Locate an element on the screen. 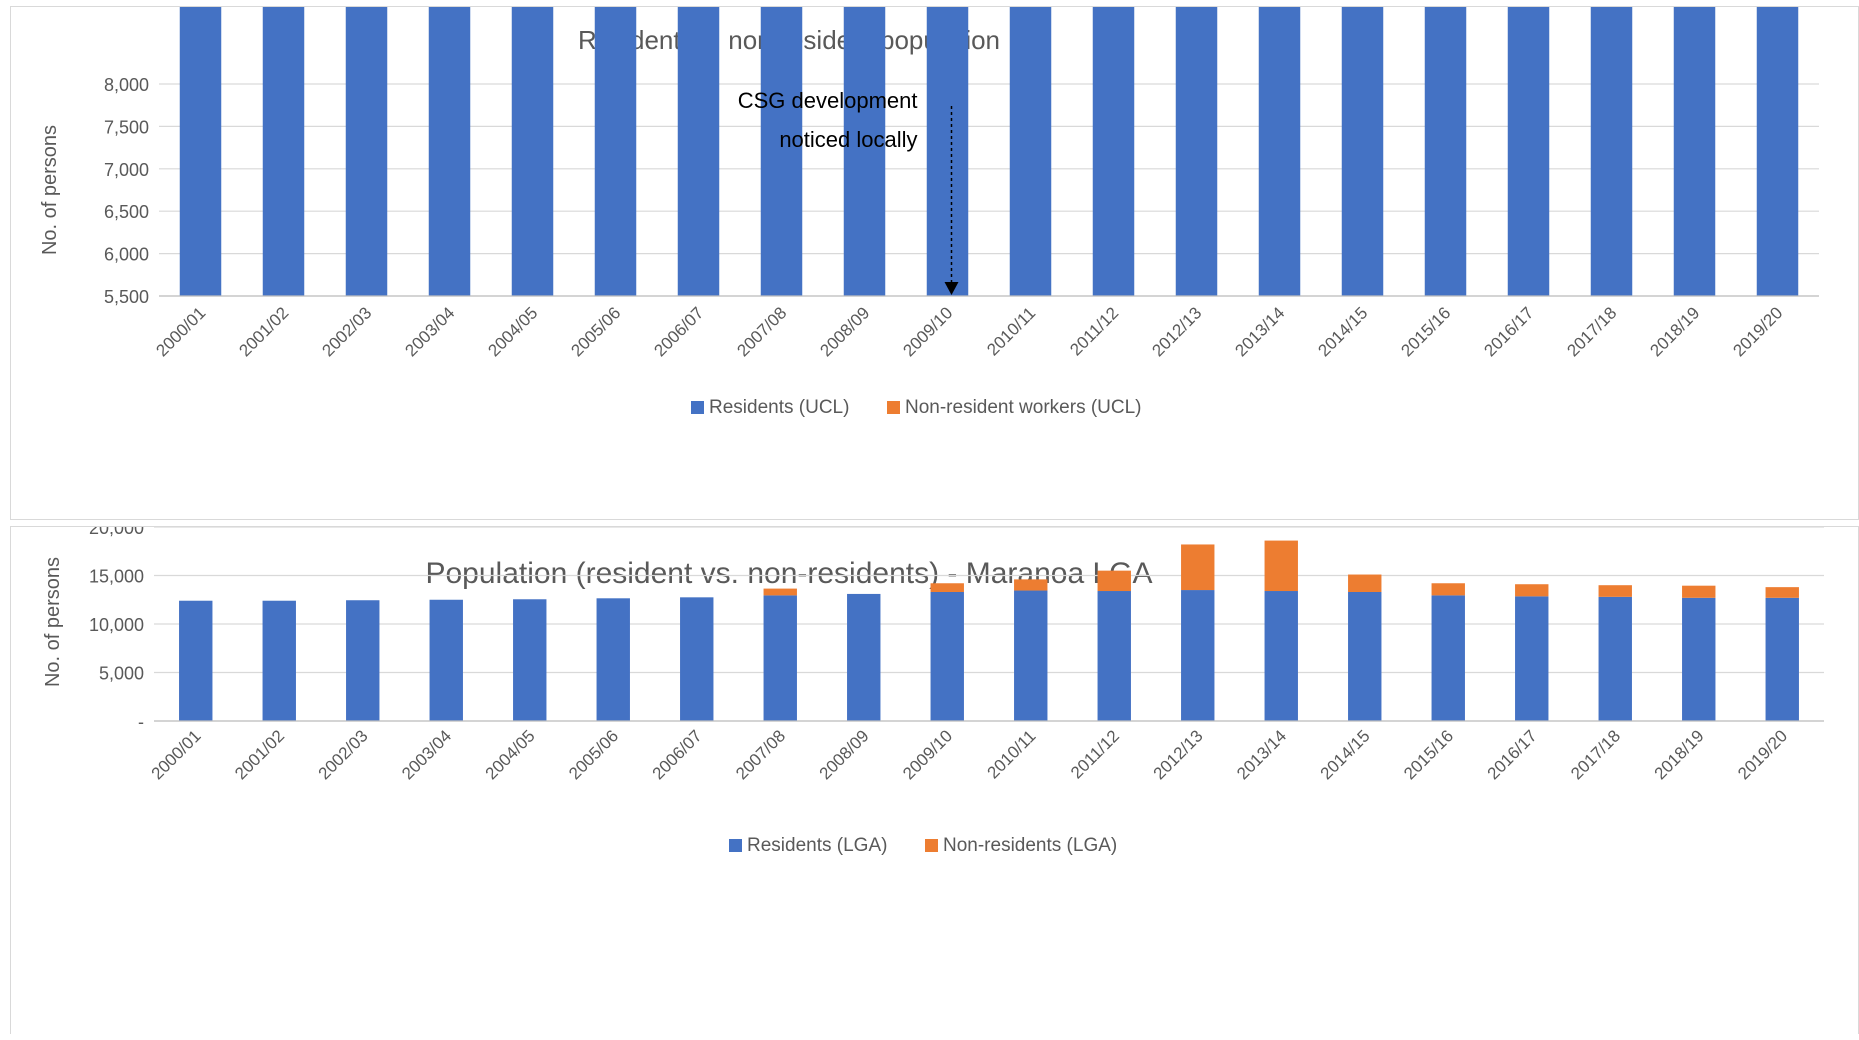 This screenshot has height=1040, width=1859. x-tick-label: 2013/14 is located at coordinates (1259, 331).